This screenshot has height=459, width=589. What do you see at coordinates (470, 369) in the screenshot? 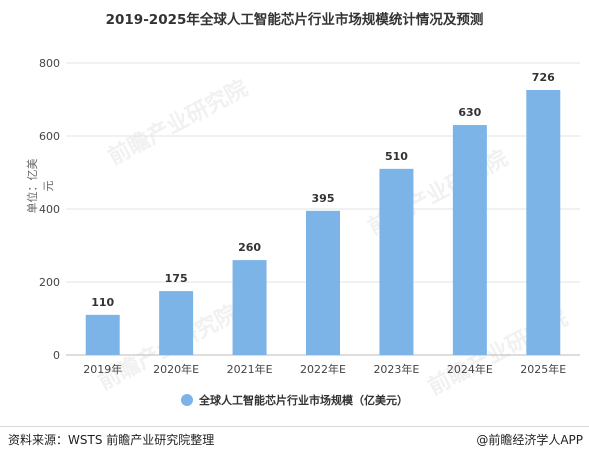
I see `x-tick-label: 2024年E` at bounding box center [470, 369].